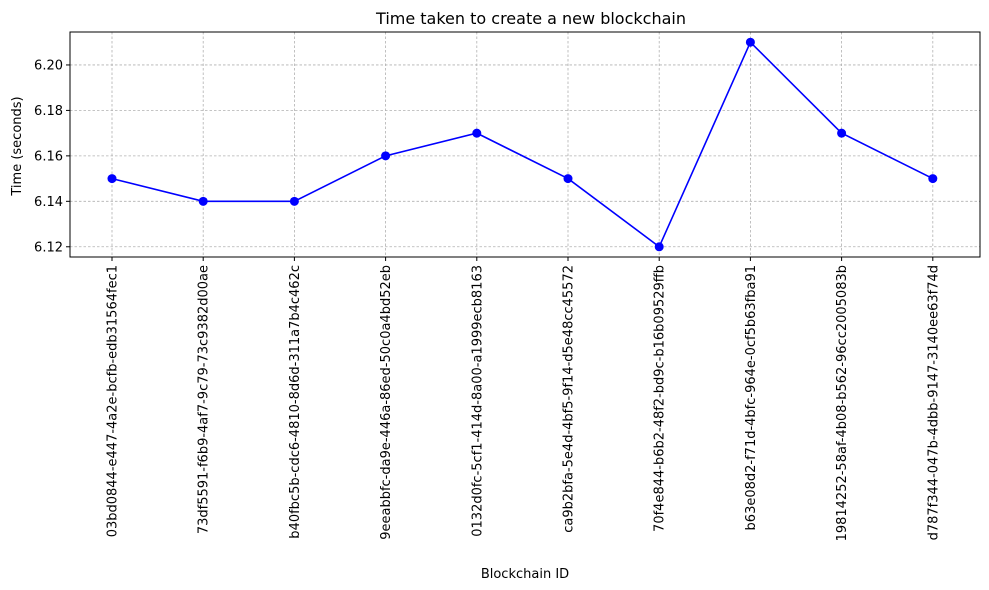  What do you see at coordinates (48, 247) in the screenshot?
I see `y-tick-label: 6.12` at bounding box center [48, 247].